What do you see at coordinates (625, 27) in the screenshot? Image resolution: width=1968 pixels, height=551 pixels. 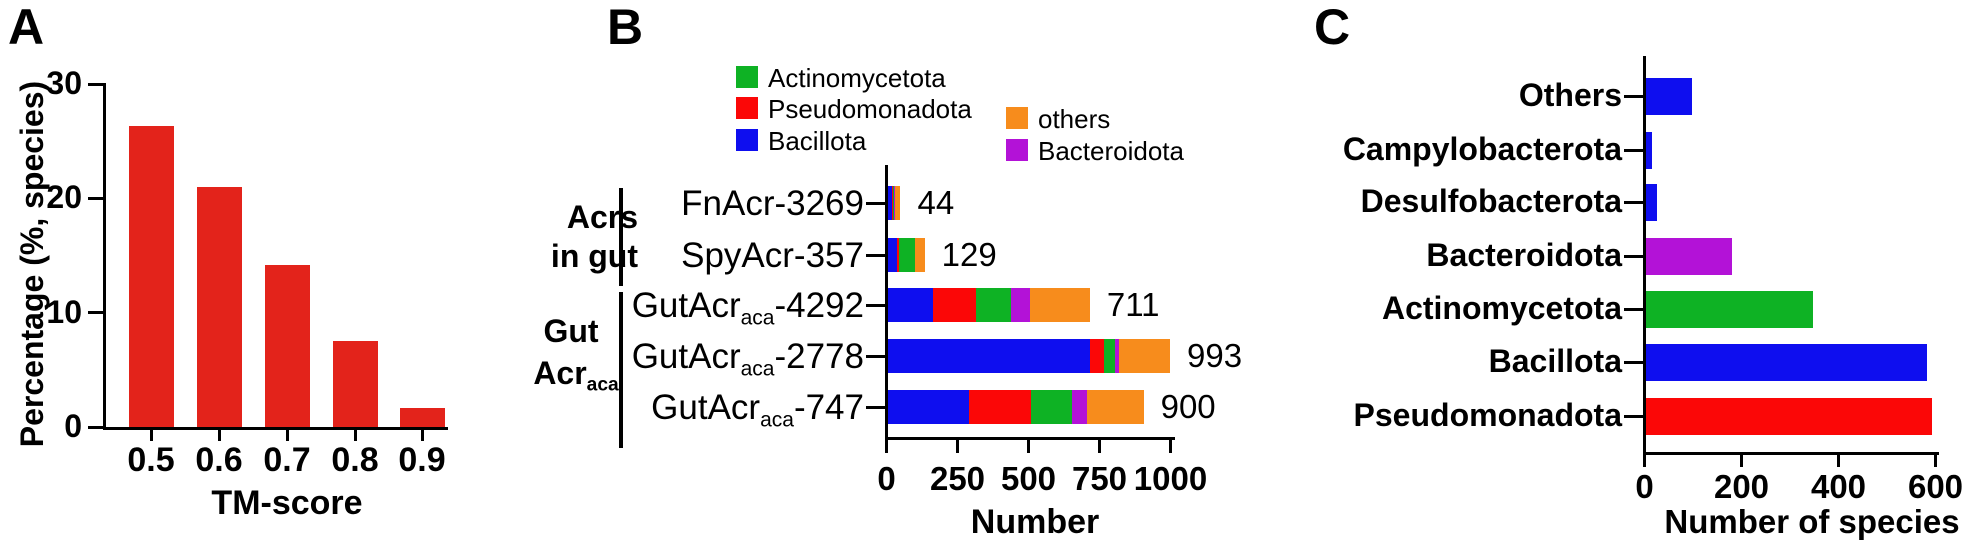 I see `panel-b-letter: B` at bounding box center [625, 27].